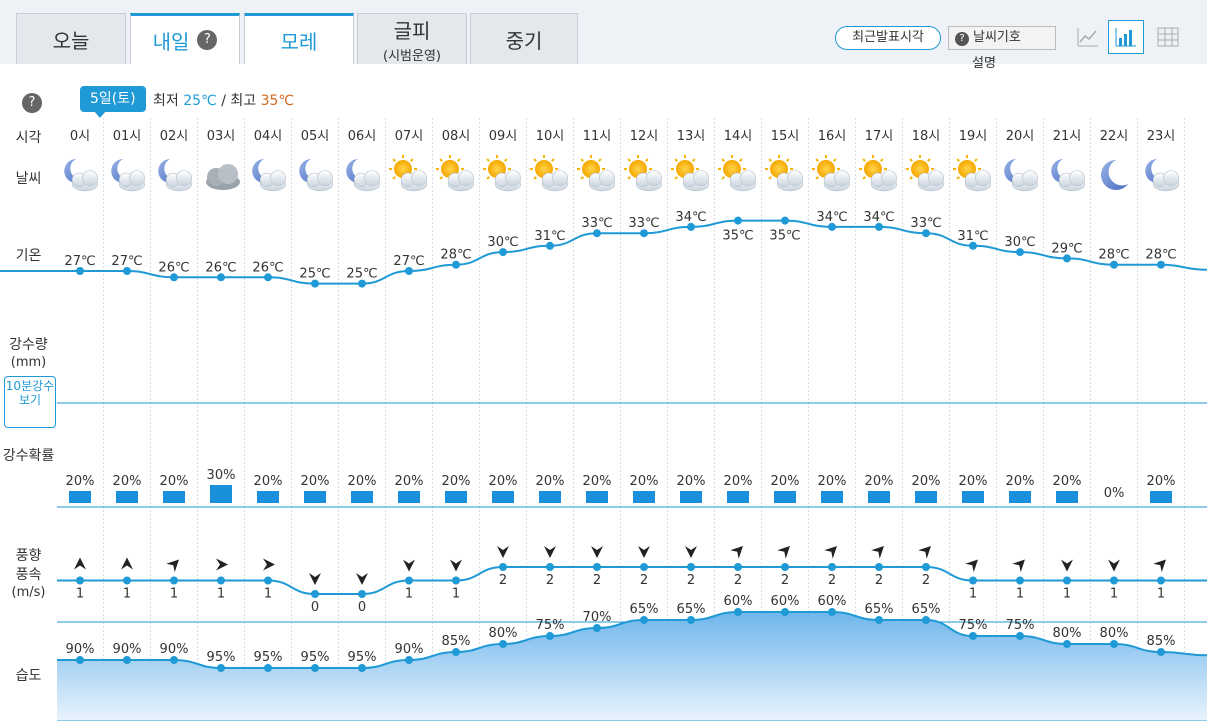  I want to click on tab-three-days: 글피 (시범운영), so click(412, 38).